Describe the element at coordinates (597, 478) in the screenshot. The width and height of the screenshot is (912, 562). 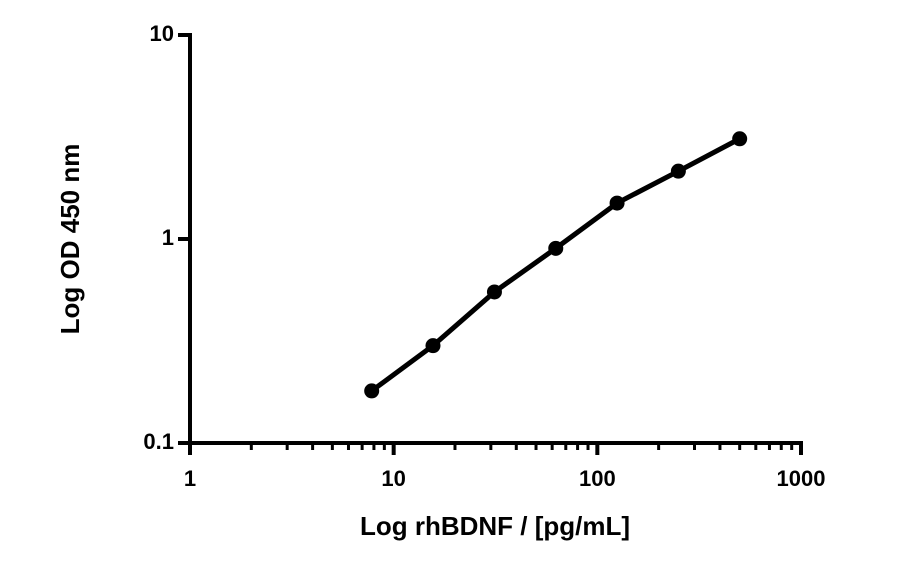
I see `x-tick-label: 100` at that location.